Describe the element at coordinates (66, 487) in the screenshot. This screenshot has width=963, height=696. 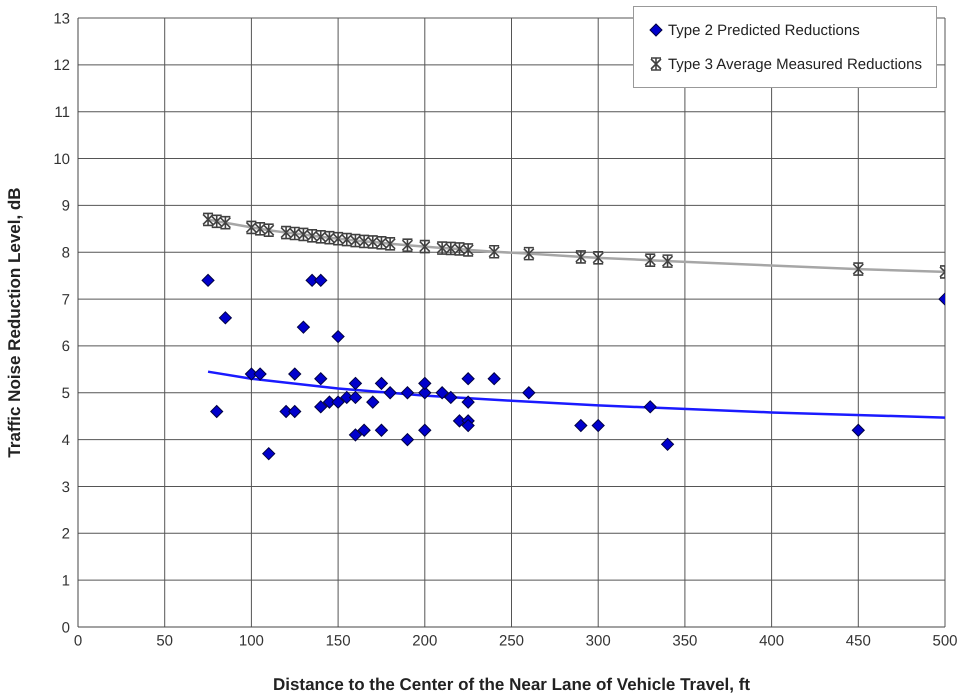
I see `y-tick-label: 3` at that location.